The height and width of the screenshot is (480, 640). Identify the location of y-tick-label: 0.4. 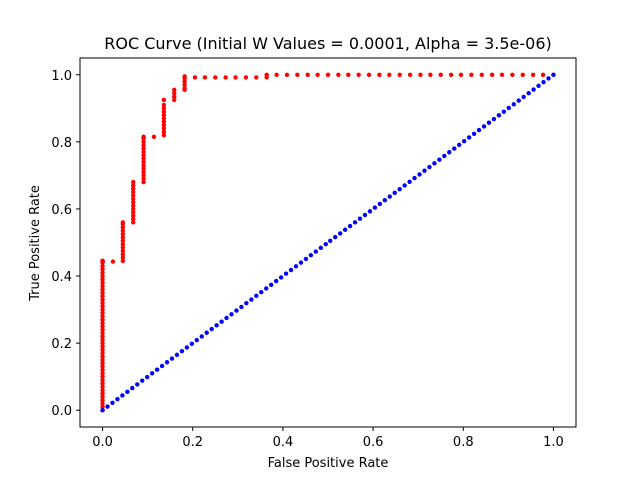
(61, 277).